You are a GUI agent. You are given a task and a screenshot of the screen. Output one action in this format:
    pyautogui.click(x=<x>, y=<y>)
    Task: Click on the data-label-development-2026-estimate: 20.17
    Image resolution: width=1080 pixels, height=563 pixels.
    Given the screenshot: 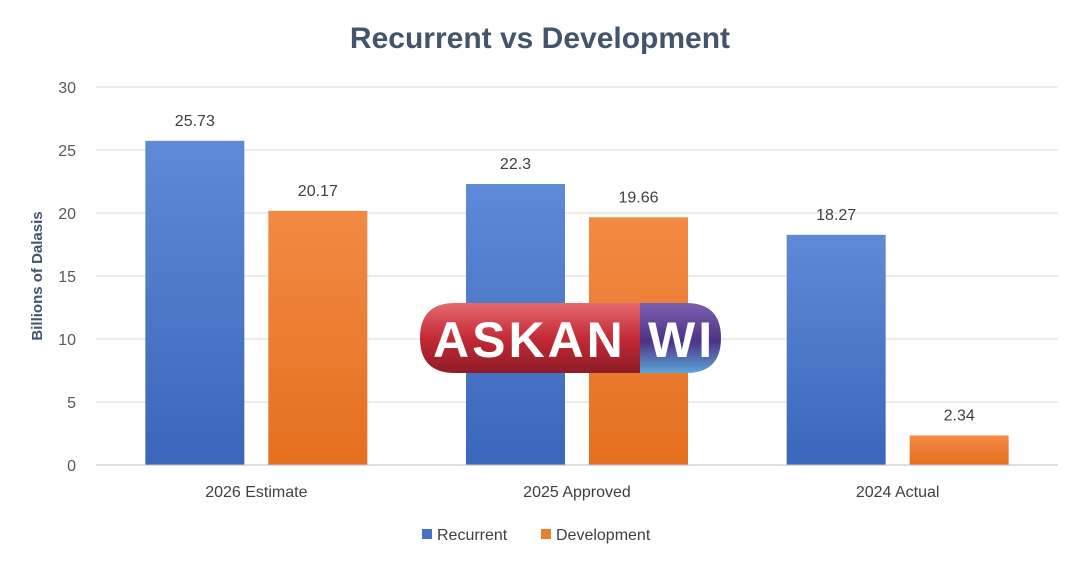 What is the action you would take?
    pyautogui.click(x=318, y=191)
    